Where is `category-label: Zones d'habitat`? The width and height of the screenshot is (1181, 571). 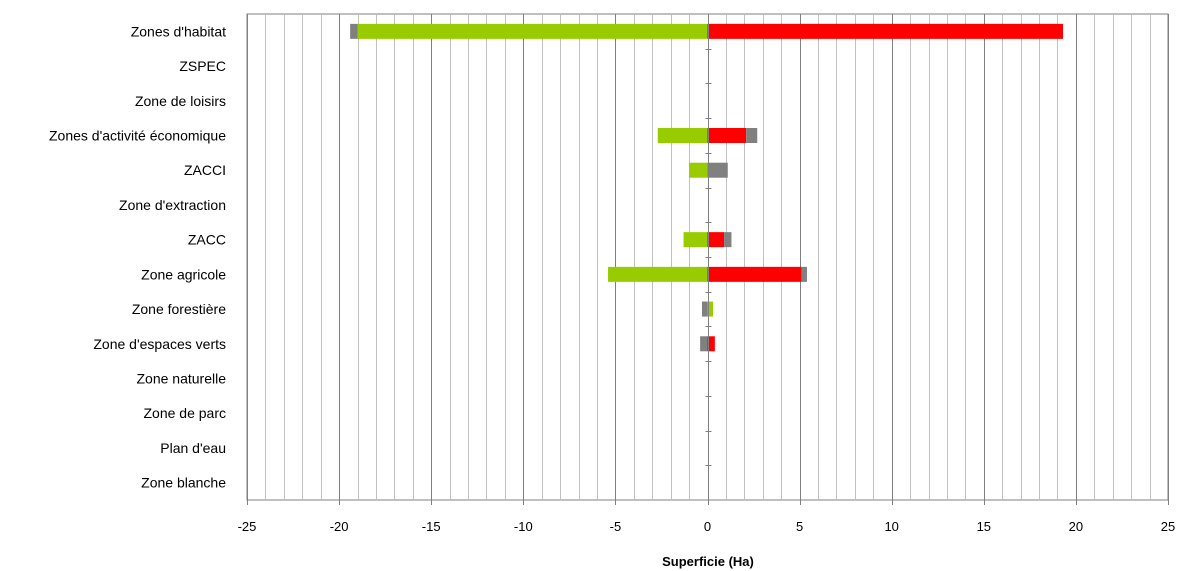
category-label: Zones d'habitat is located at coordinates (178, 31).